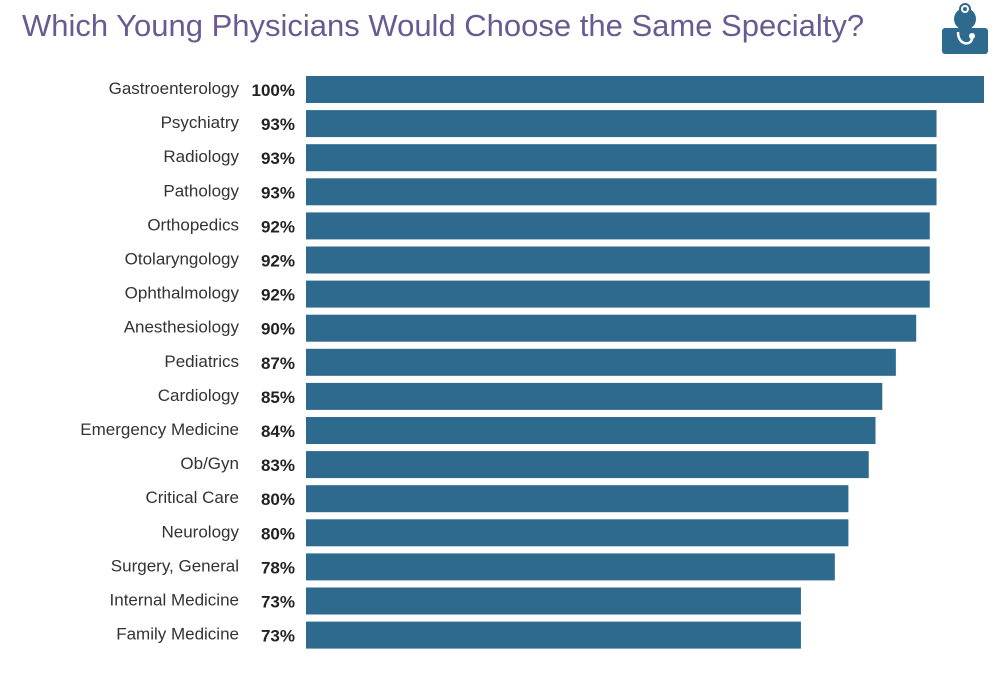 The width and height of the screenshot is (1000, 681). Describe the element at coordinates (209, 463) in the screenshot. I see `category-label: Ob/Gyn` at that location.